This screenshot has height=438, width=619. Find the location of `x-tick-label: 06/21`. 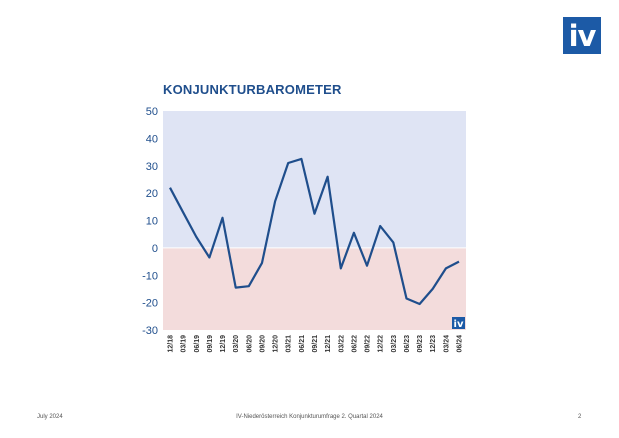

x-tick-label: 06/21 is located at coordinates (302, 344).